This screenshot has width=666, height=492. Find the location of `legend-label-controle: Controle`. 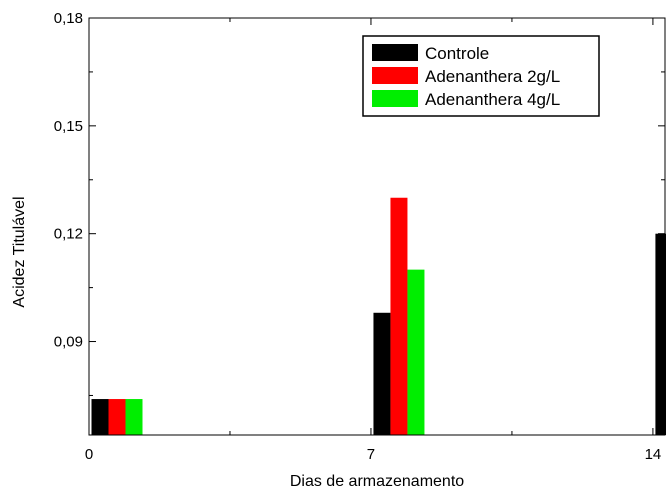

legend-label-controle: Controle is located at coordinates (457, 53).